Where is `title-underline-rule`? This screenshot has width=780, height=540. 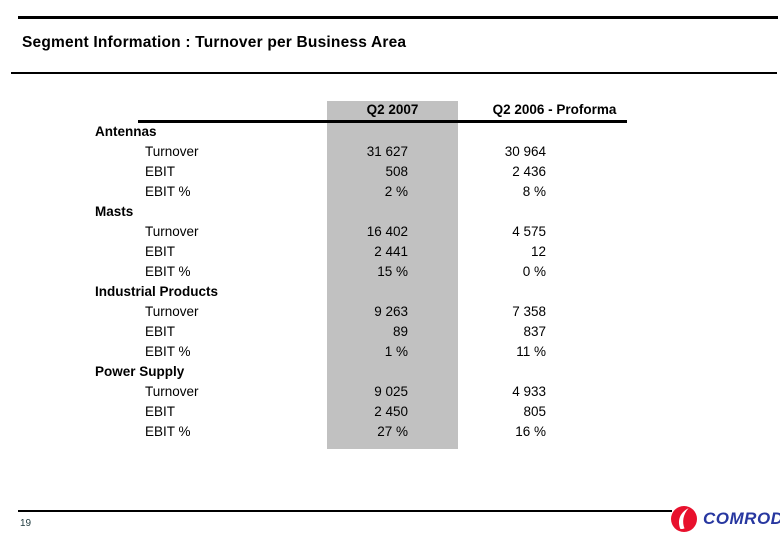 title-underline-rule is located at coordinates (394, 73).